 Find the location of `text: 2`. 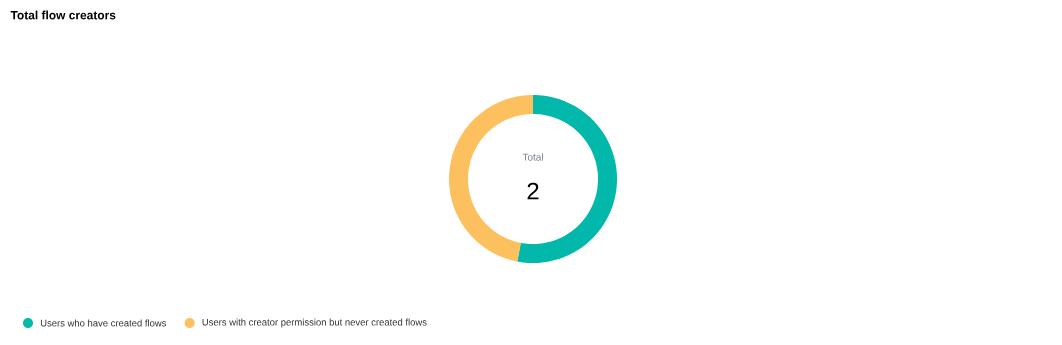

text: 2 is located at coordinates (533, 191).